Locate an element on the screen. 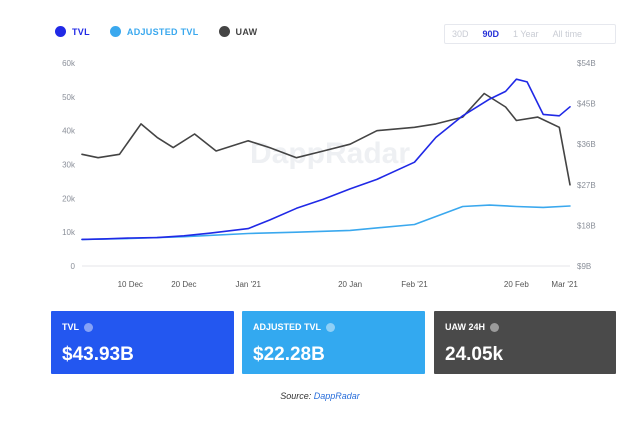 The height and width of the screenshot is (425, 640). y-right-tick-label: $18B is located at coordinates (586, 225).